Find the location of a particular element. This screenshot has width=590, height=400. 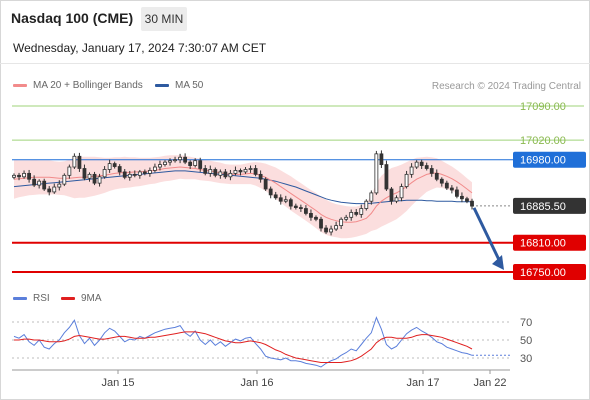

legend-ma50: MA 50 is located at coordinates (179, 85).